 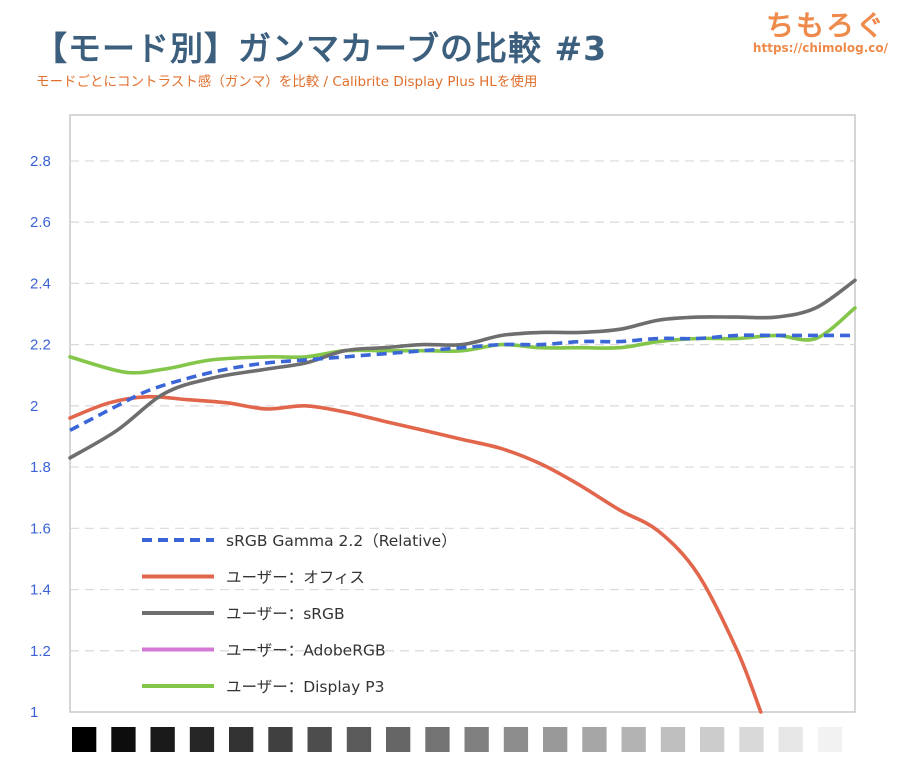 I want to click on chart-title: 【モード別】ガンマカーブの比較 #3, so click(x=321, y=48).